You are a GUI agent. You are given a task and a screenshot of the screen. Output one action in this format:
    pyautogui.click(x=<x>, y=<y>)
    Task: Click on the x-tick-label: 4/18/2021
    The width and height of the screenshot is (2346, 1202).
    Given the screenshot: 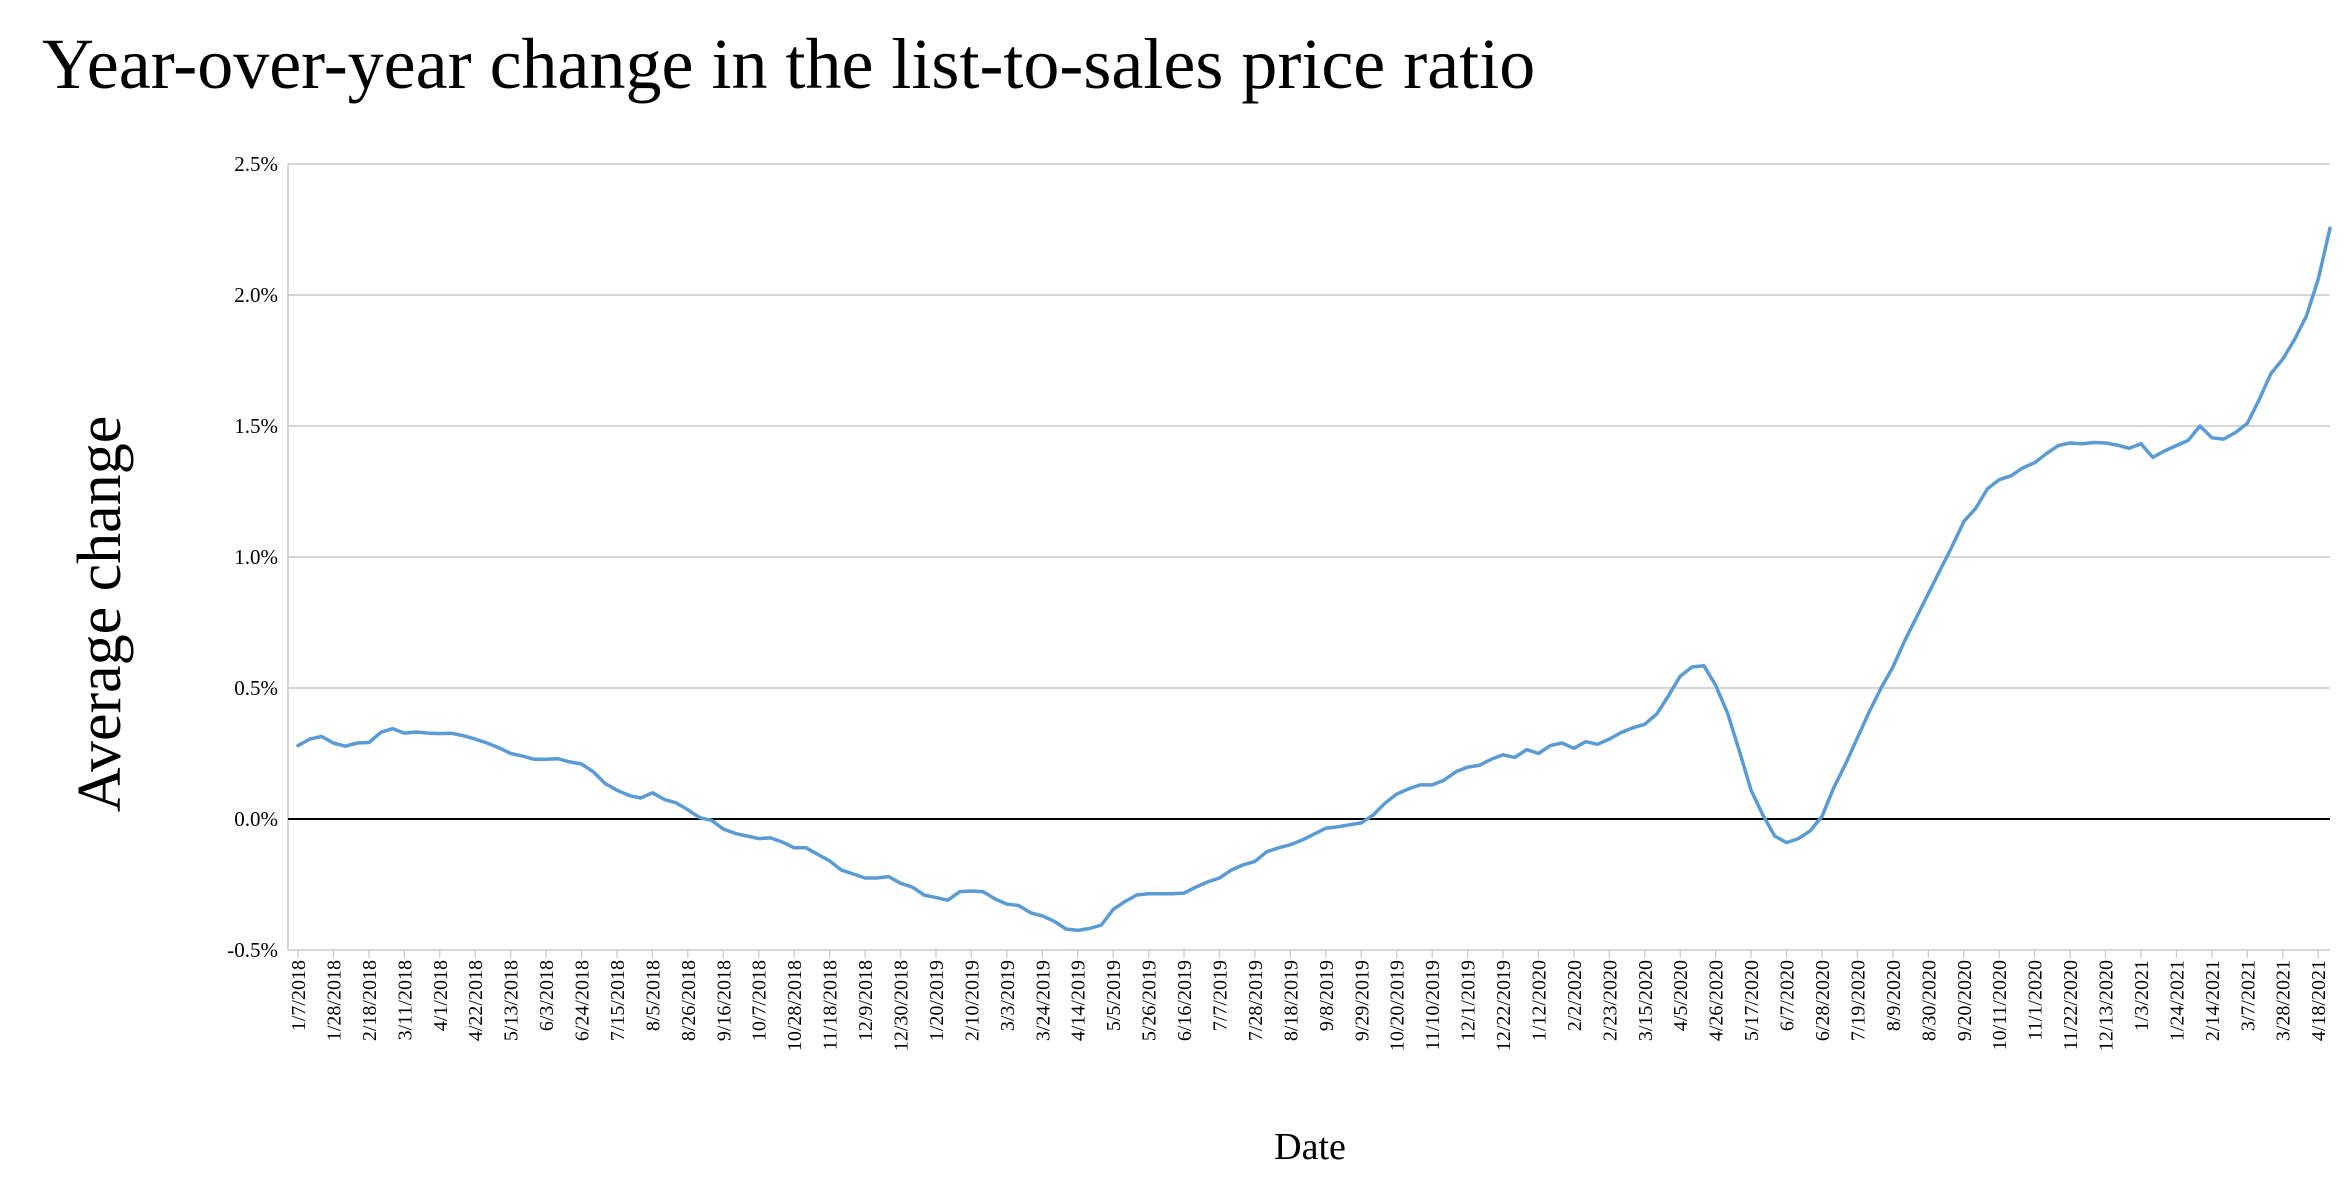 What is the action you would take?
    pyautogui.click(x=2319, y=1000)
    